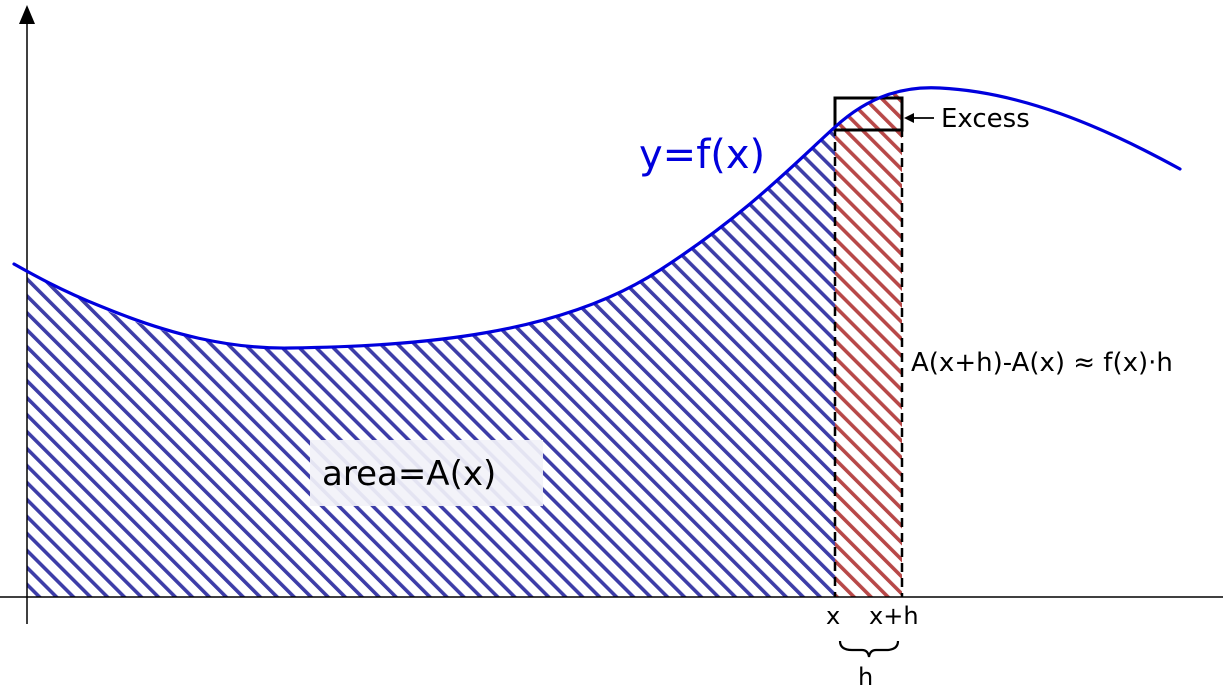  I want to click on y-axis-arrow-icon, so click(27, 14).